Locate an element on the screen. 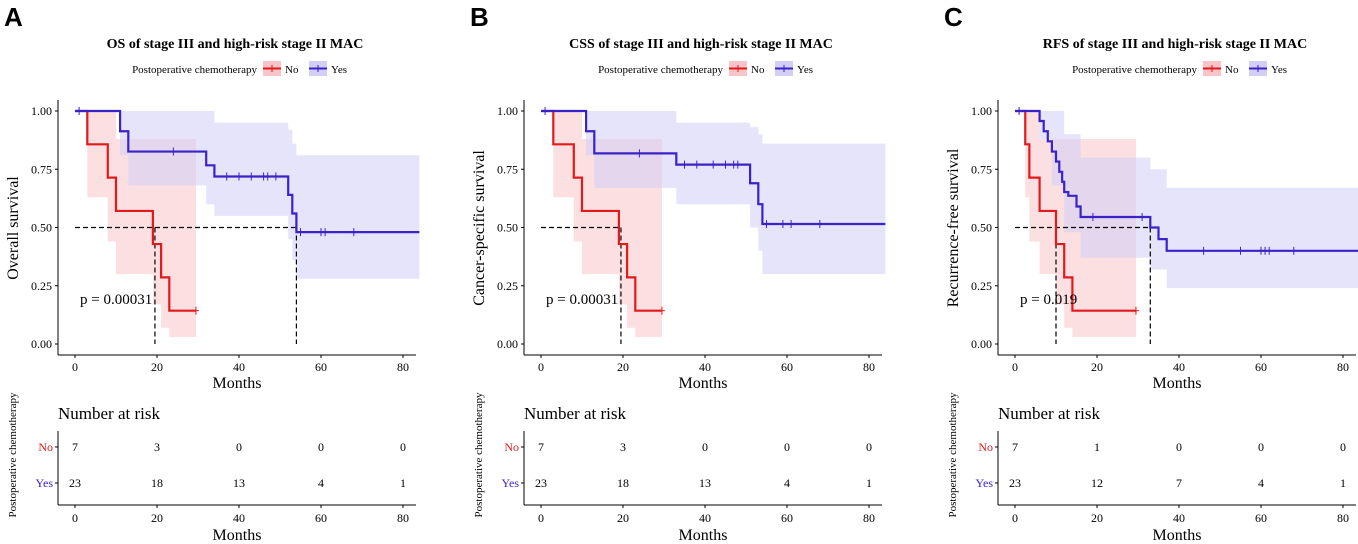 The width and height of the screenshot is (1358, 544). risk-x-tick-label: 20 is located at coordinates (623, 518).